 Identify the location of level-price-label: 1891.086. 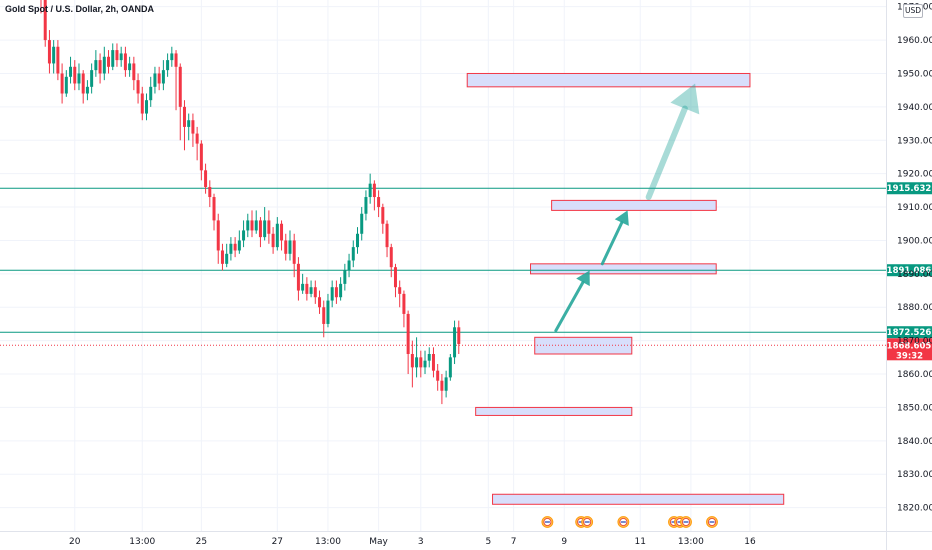
(909, 271).